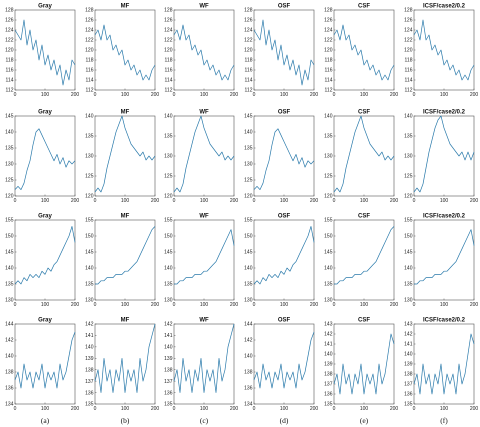 The height and width of the screenshot is (427, 480). What do you see at coordinates (408, 395) in the screenshot?
I see `y-tick-label: 136` at bounding box center [408, 395].